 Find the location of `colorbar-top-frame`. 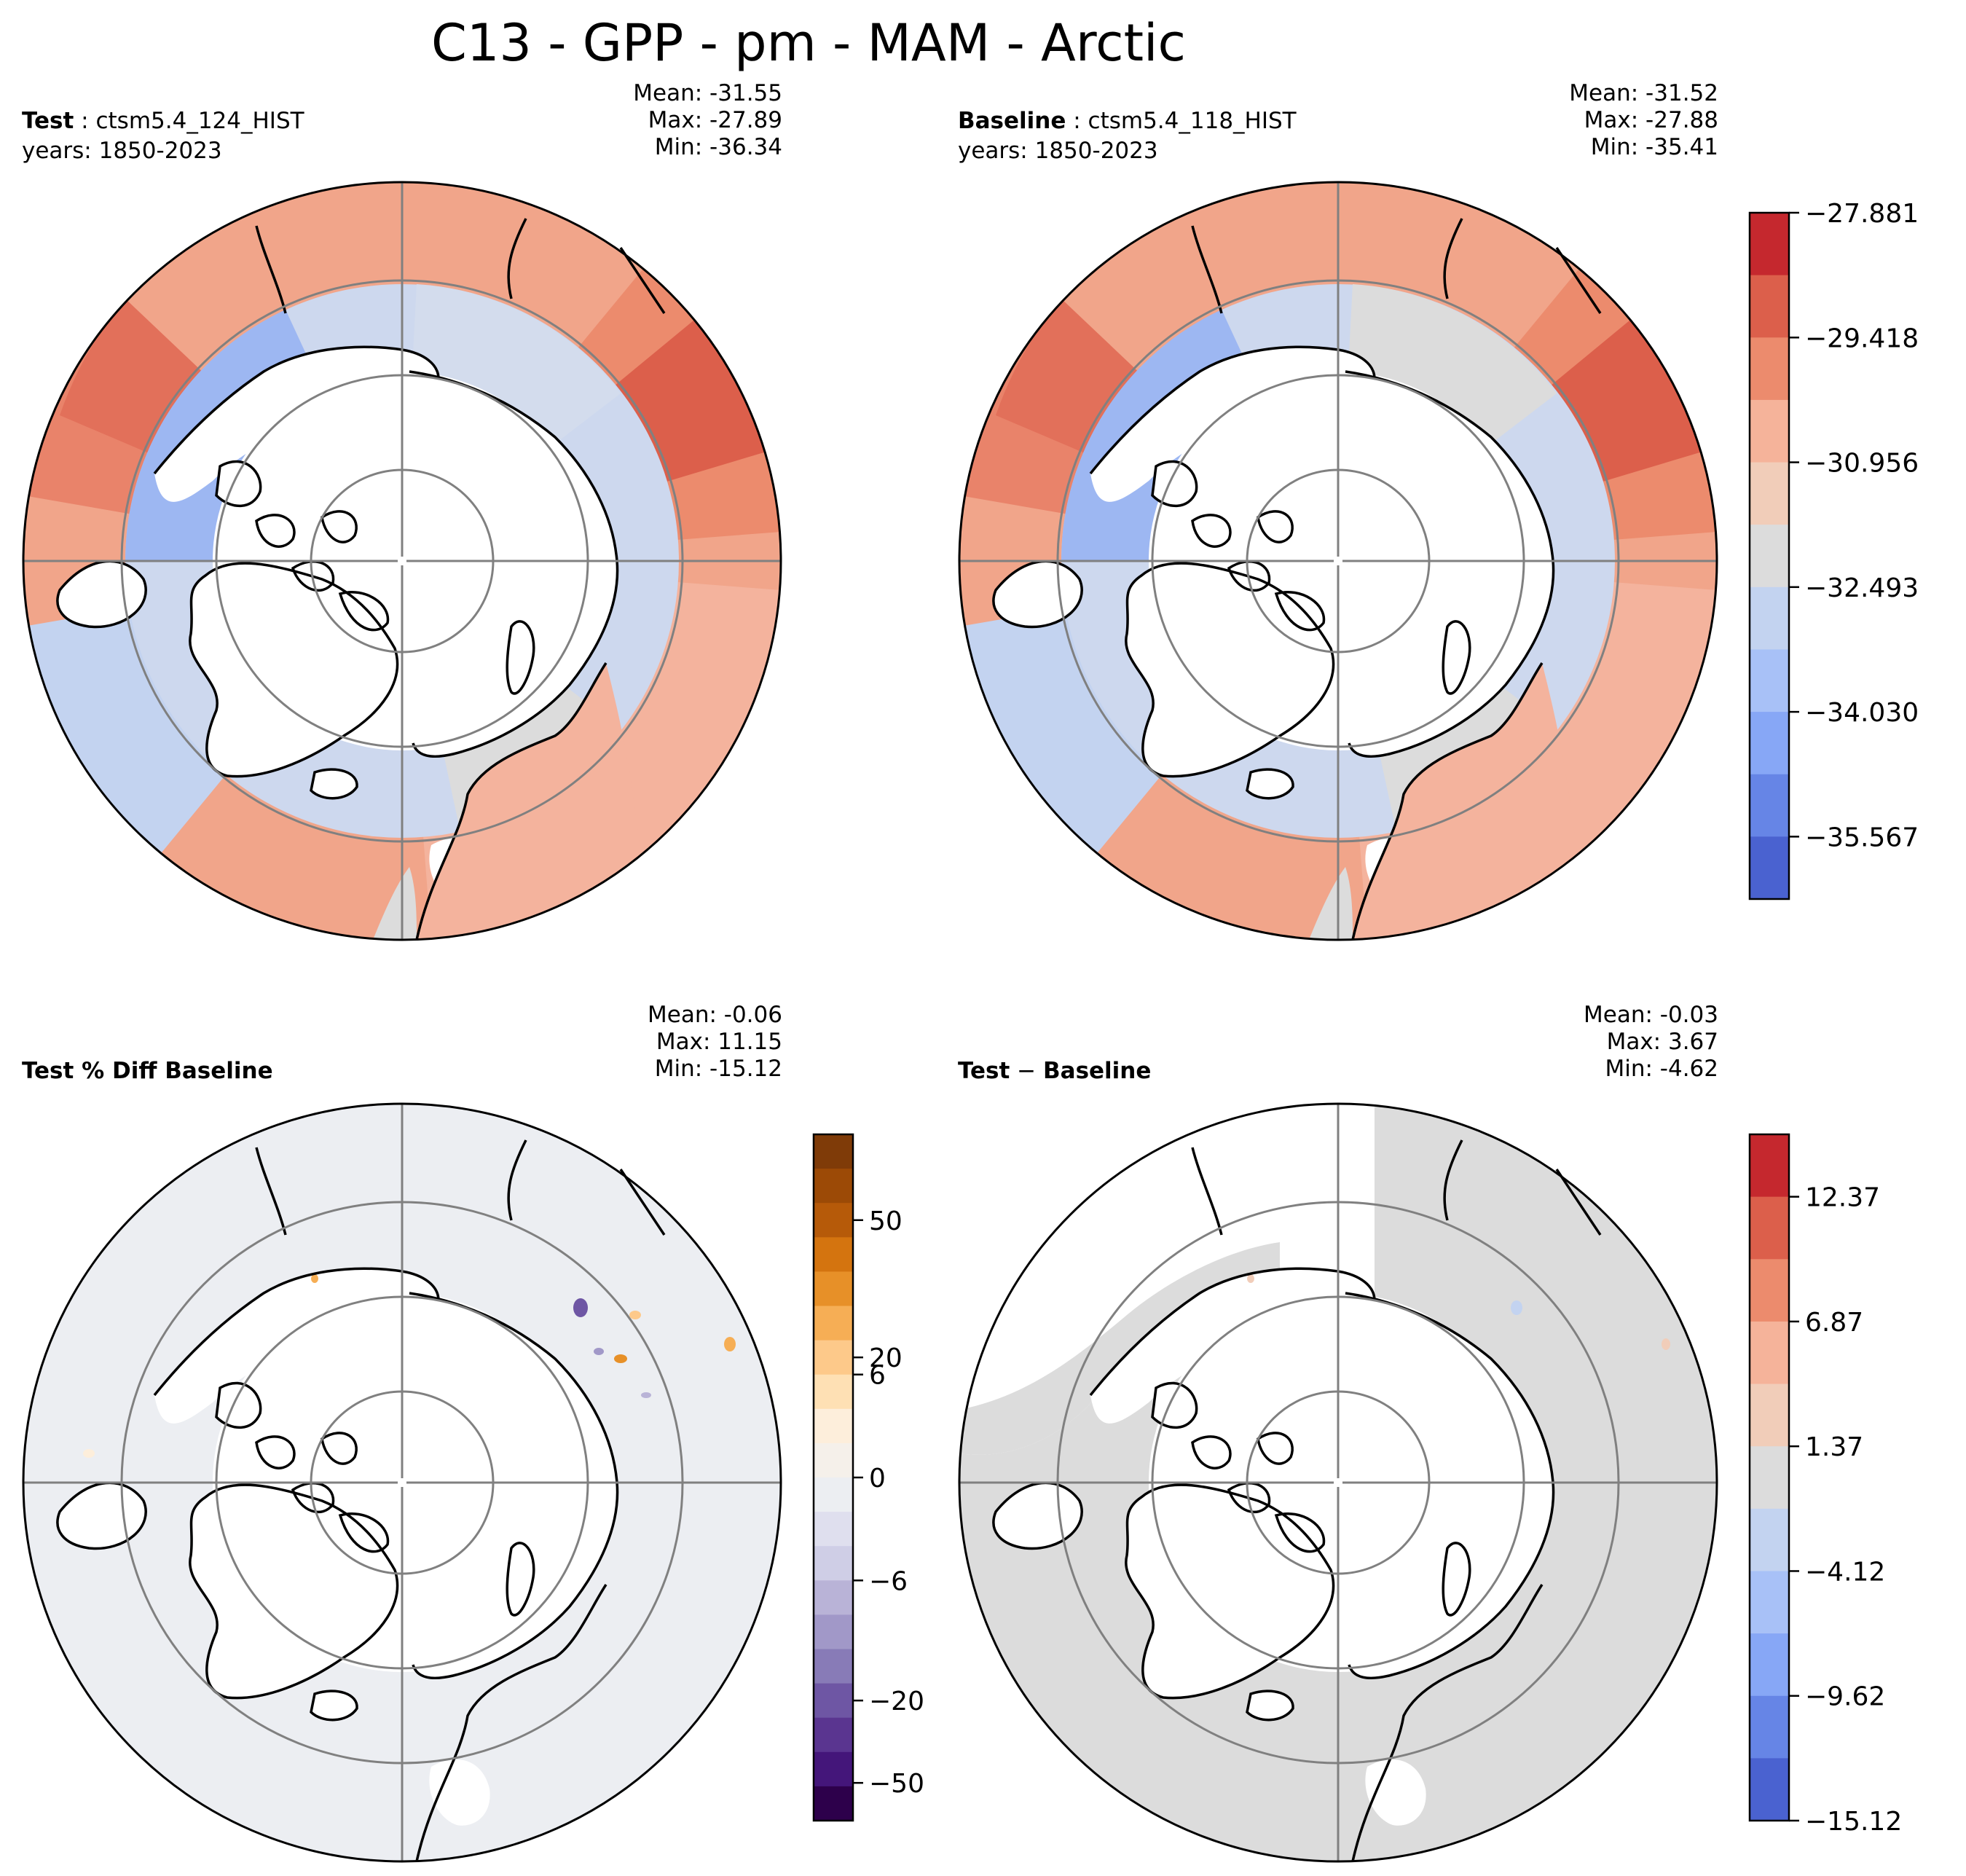

colorbar-top-frame is located at coordinates (1769, 555).